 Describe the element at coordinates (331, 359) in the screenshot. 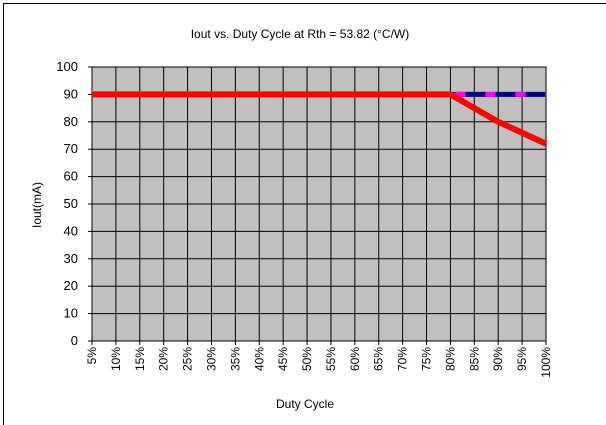

I see `x-tick-label: 55%` at that location.